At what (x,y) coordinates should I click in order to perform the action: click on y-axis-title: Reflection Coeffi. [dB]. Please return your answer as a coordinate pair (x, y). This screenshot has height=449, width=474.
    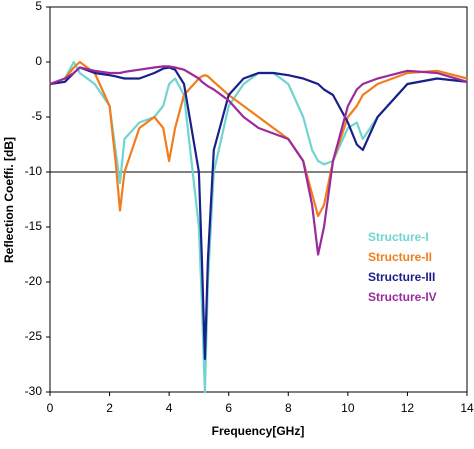
    Looking at the image, I should click on (9, 200).